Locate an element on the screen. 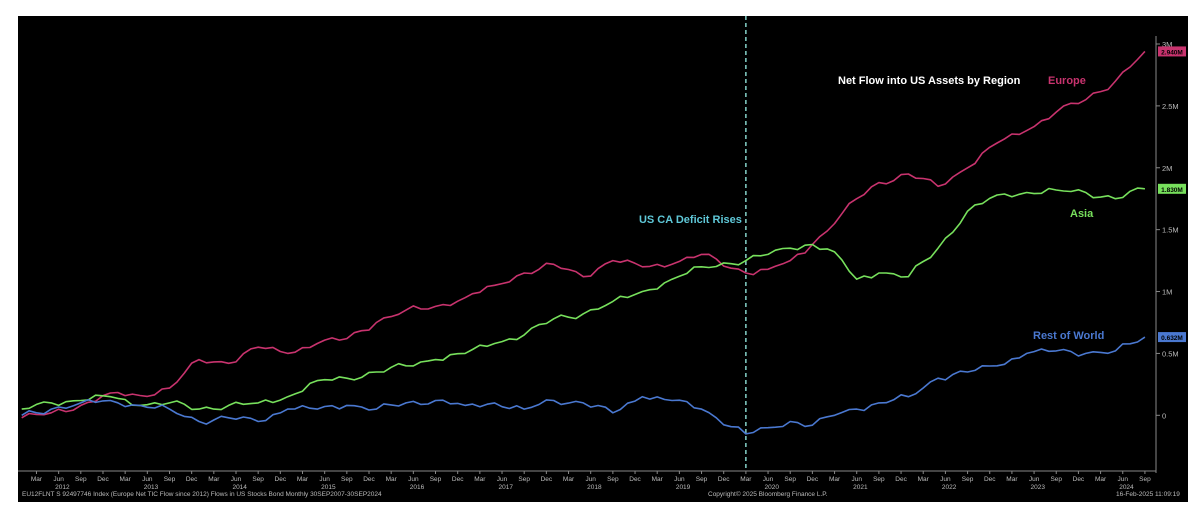  y-tick-label: 1M is located at coordinates (1167, 292).